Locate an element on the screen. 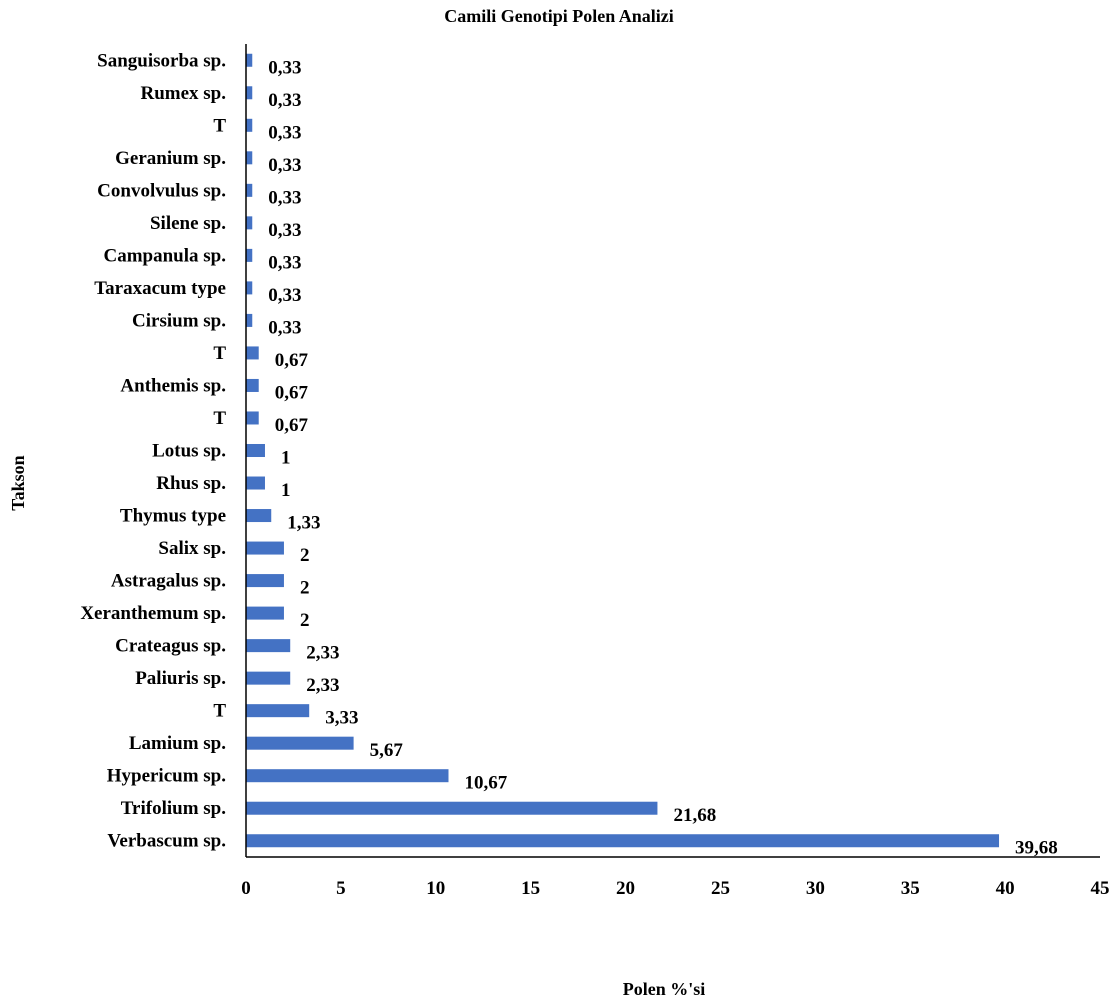  category-label: Paliuris sp. is located at coordinates (180, 678).